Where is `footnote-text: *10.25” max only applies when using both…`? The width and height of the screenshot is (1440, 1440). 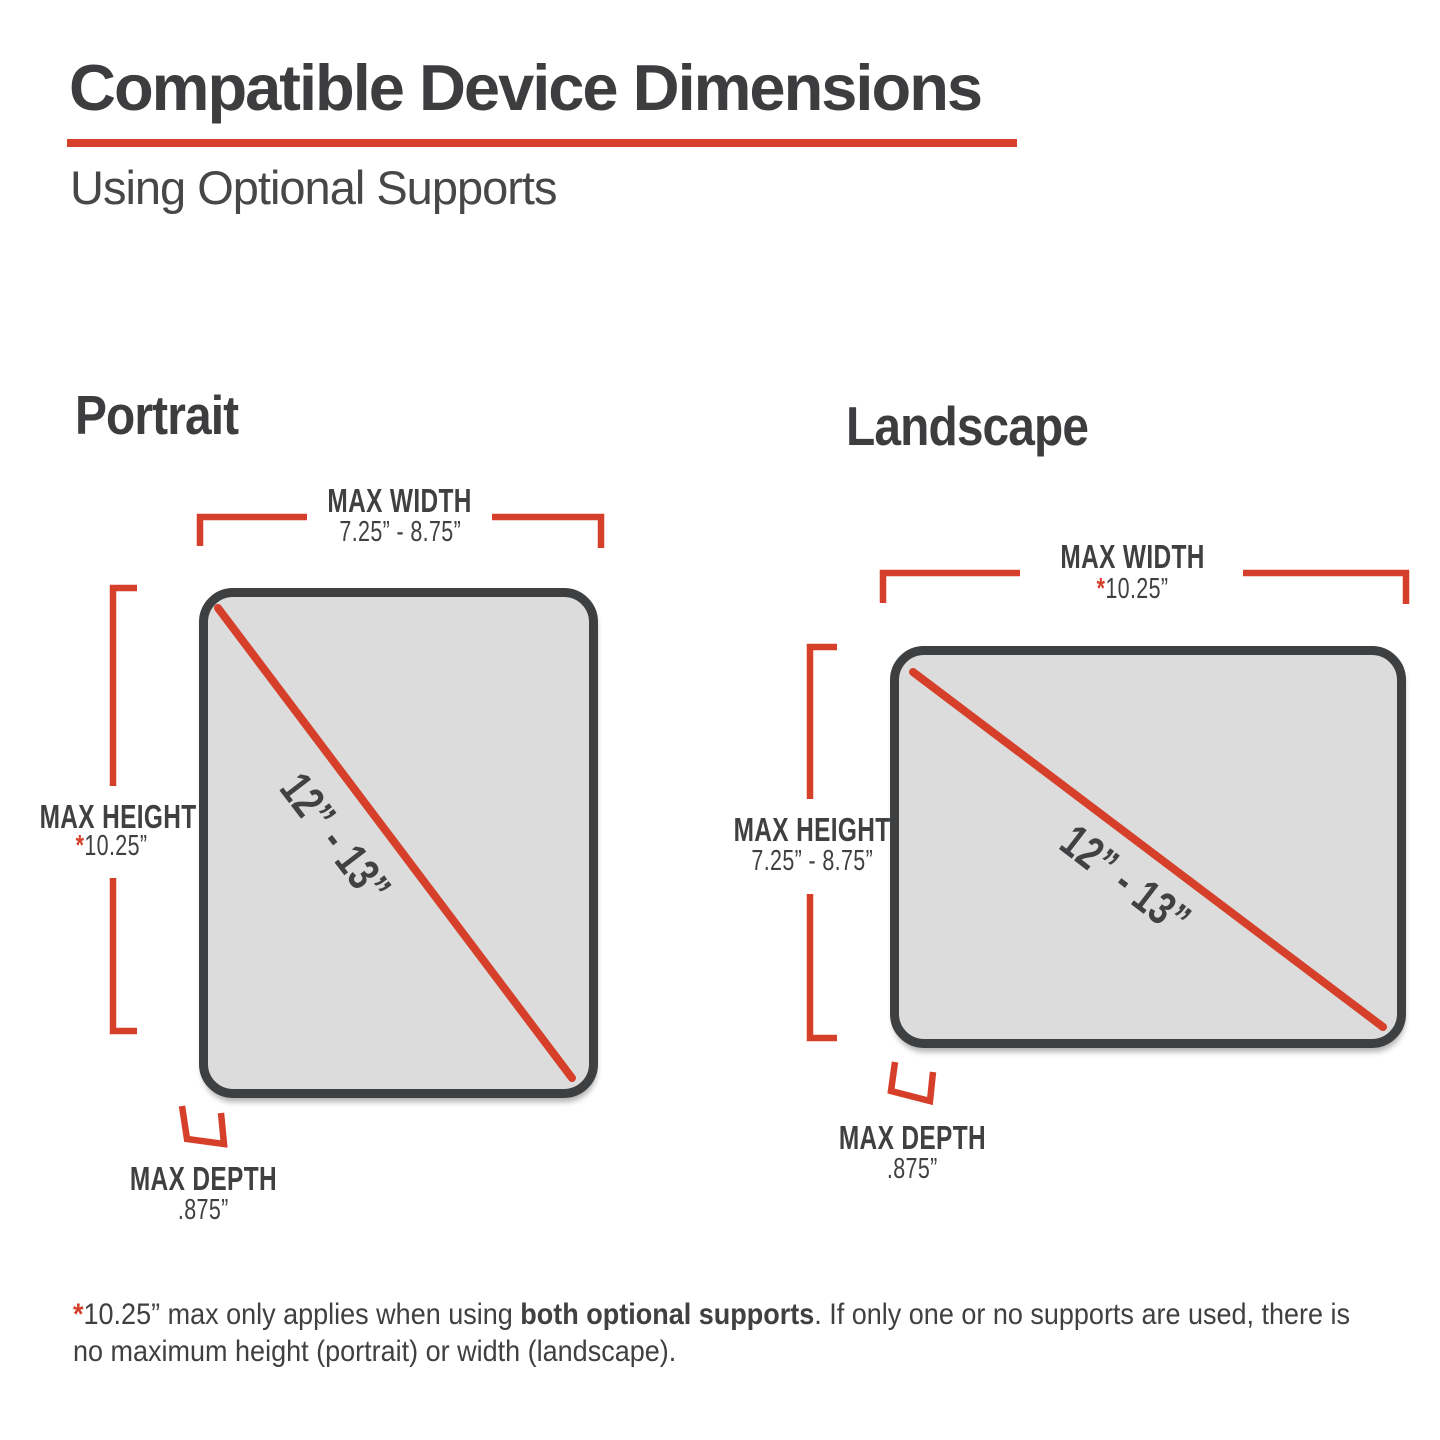
footnote-text: *10.25” max only applies when using both… is located at coordinates (748, 1333).